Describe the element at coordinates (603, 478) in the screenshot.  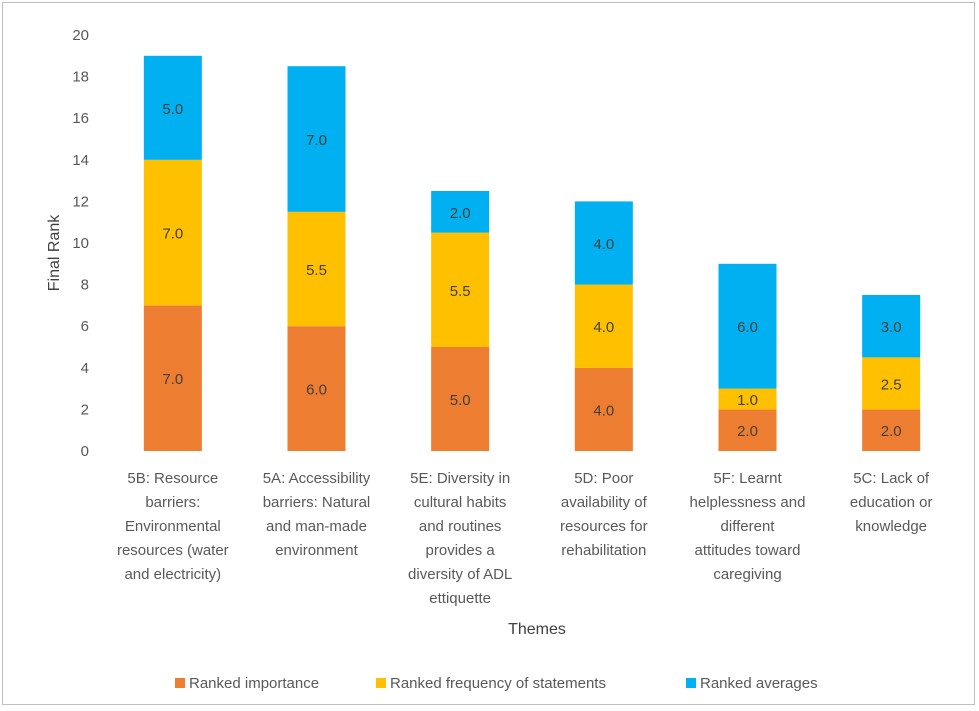
I see `x-category-label-line: 5D: Poor` at that location.